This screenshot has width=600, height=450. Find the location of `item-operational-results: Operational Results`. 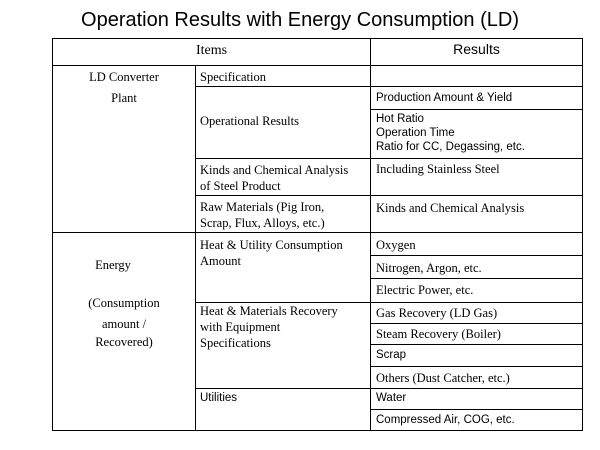

item-operational-results: Operational Results is located at coordinates (249, 121).